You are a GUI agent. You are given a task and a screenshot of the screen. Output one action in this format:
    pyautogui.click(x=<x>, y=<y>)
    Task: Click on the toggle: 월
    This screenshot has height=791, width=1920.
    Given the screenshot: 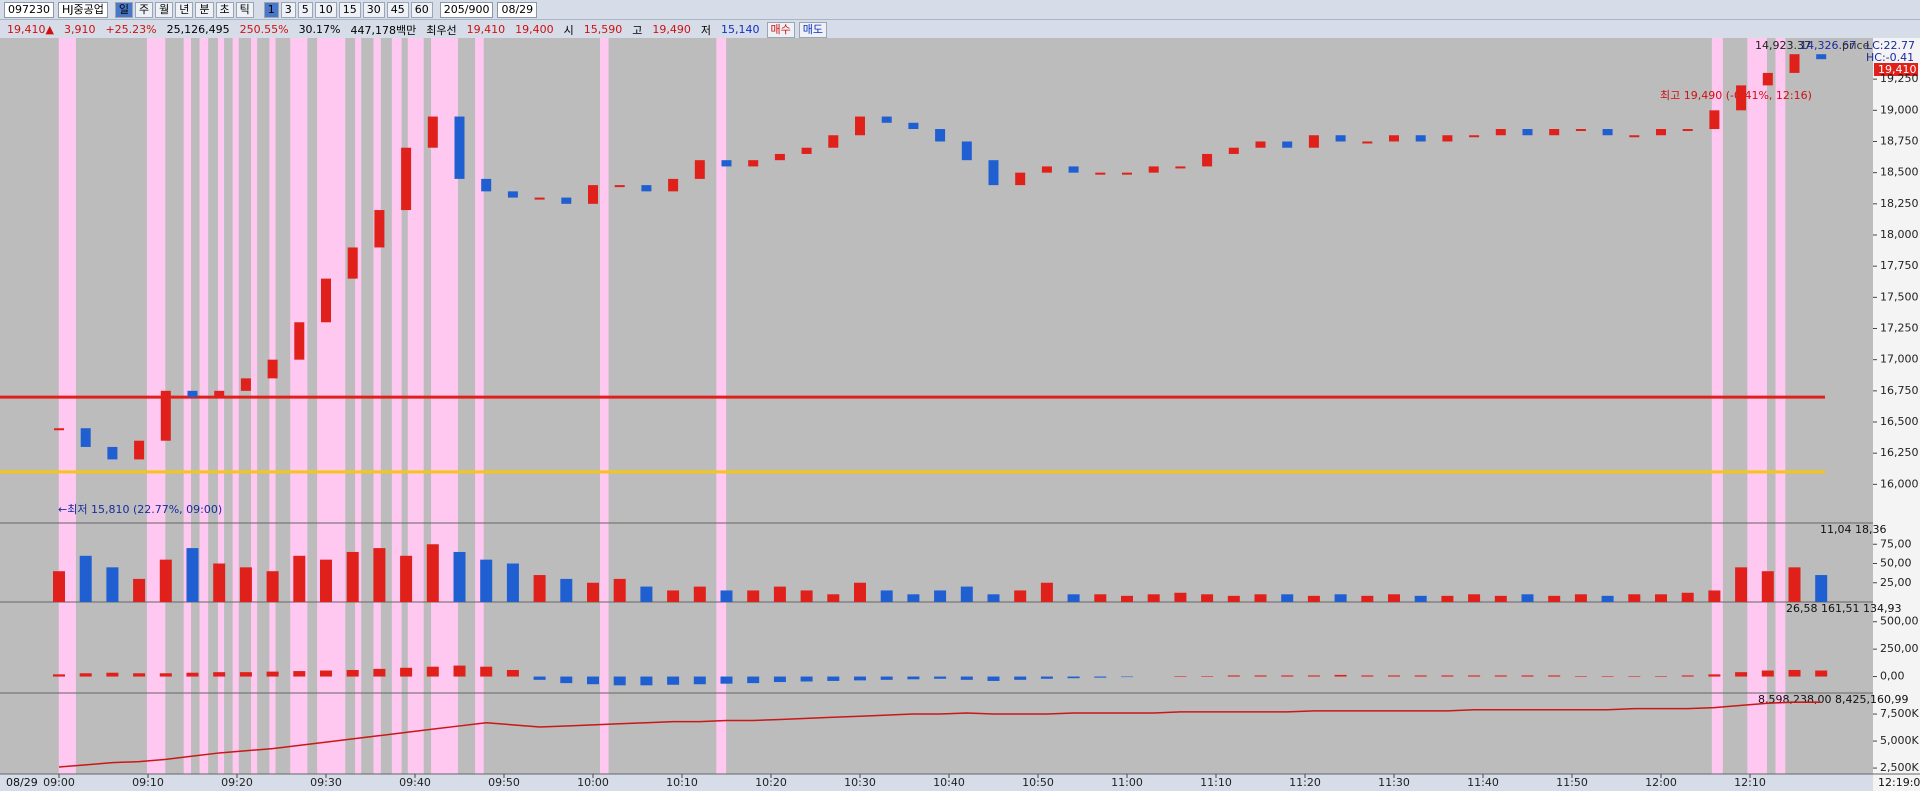 What is the action you would take?
    pyautogui.click(x=164, y=9)
    